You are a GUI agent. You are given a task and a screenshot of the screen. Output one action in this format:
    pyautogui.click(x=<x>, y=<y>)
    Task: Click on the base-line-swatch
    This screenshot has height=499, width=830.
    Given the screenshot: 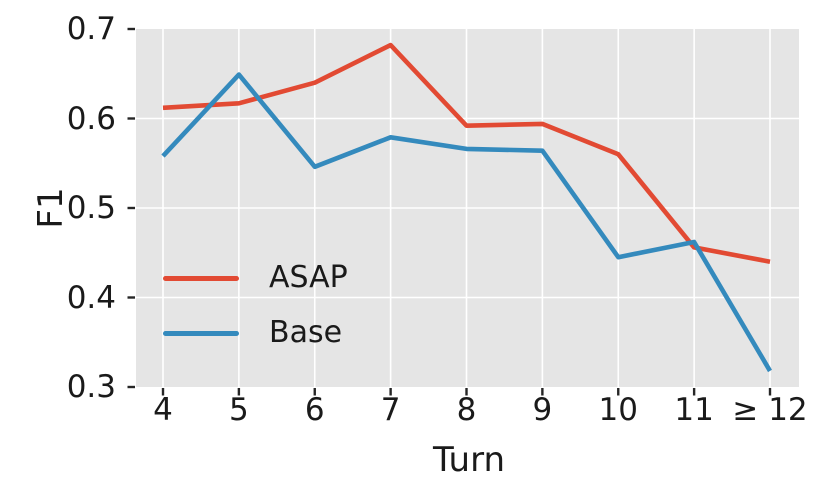 What is the action you would take?
    pyautogui.click(x=201, y=333)
    